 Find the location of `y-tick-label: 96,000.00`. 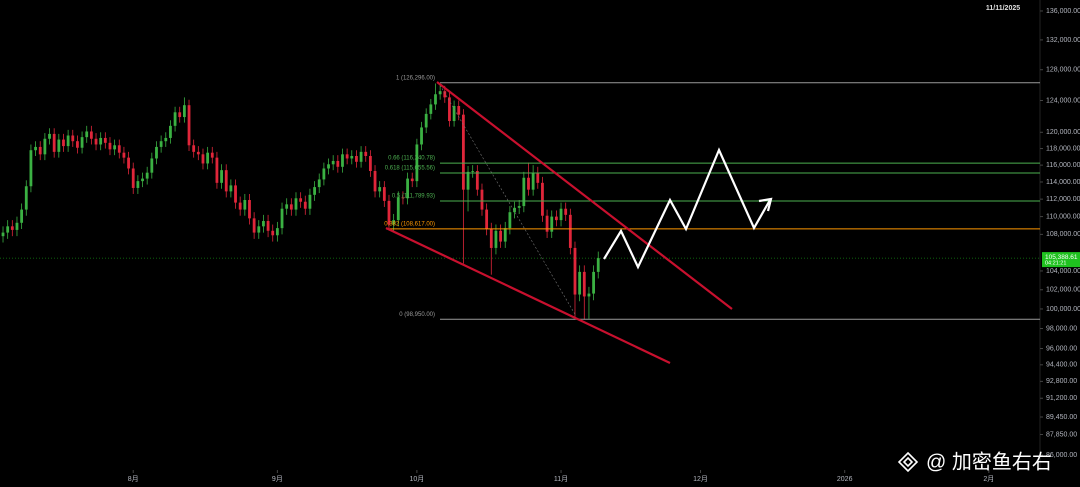

y-tick-label: 96,000.00 is located at coordinates (1061, 348).